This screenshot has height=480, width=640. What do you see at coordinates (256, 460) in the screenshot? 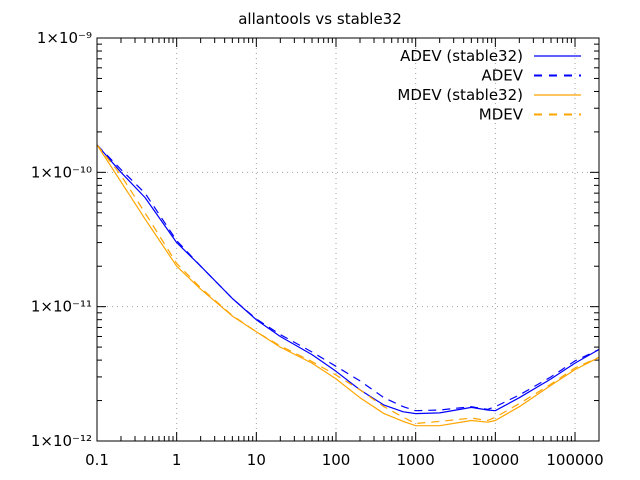
I see `x-tick-label: 10` at bounding box center [256, 460].